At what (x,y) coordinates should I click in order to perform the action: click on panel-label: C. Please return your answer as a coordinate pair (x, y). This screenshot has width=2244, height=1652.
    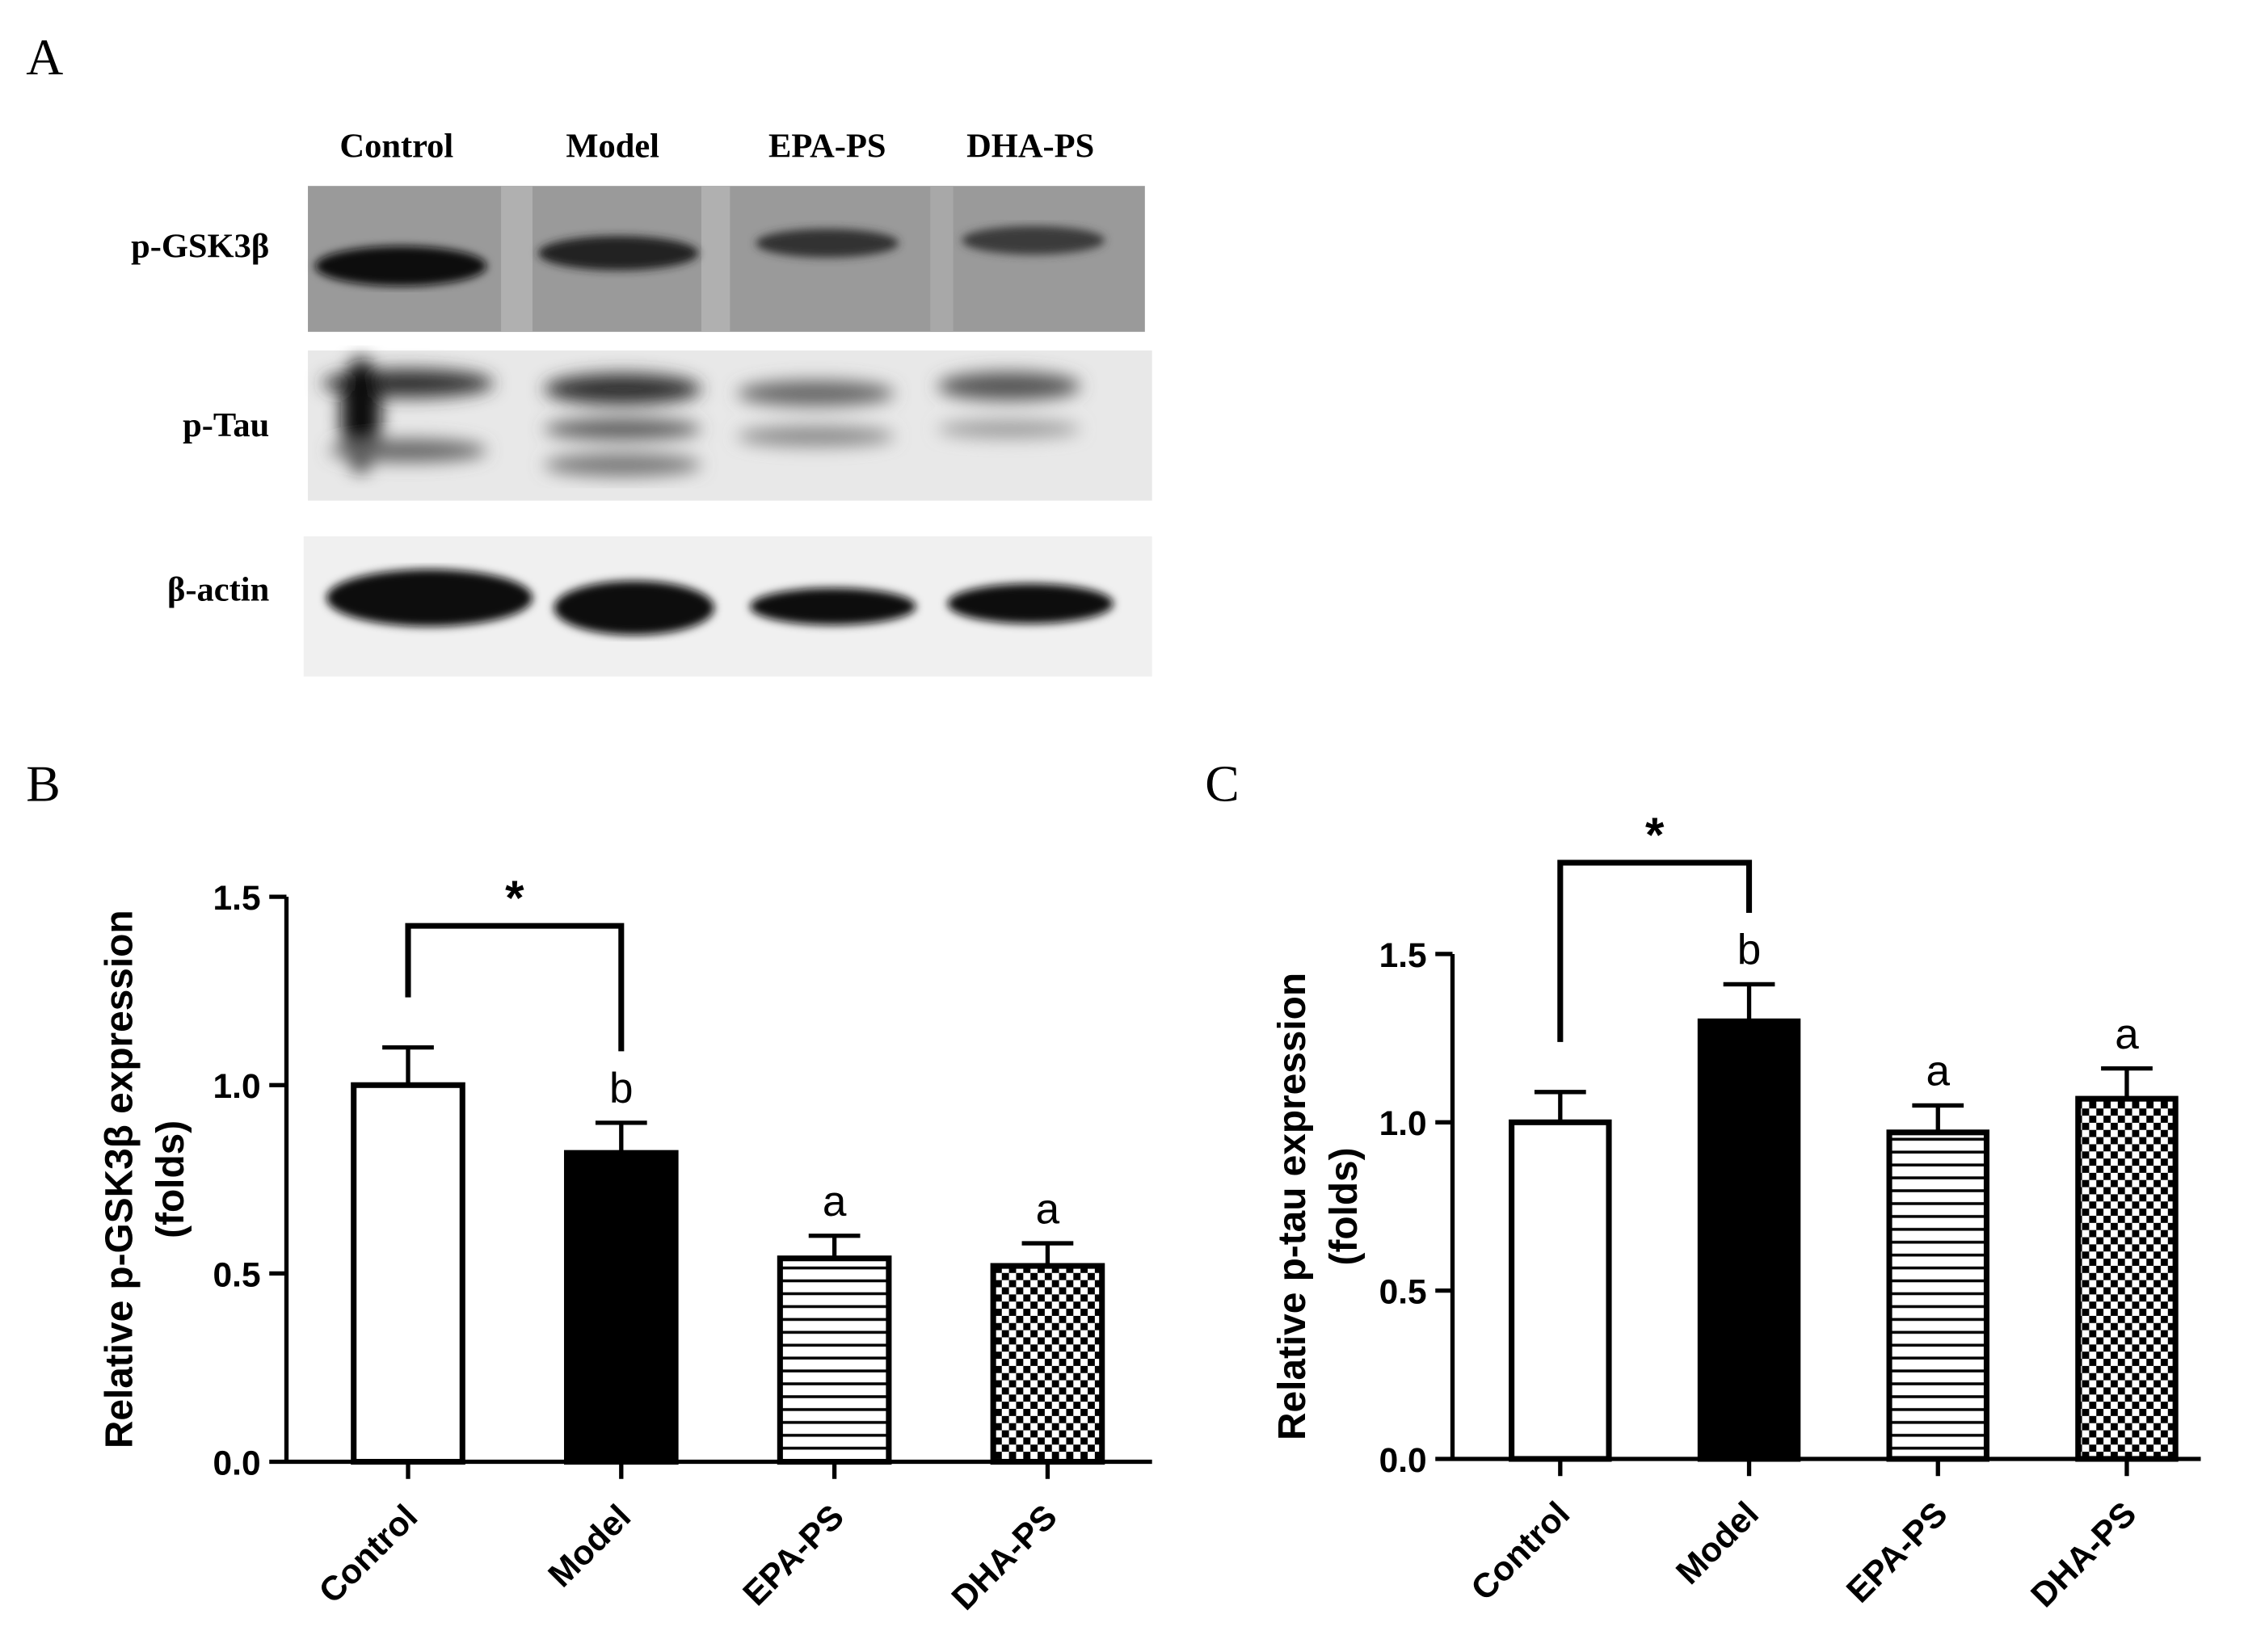
    Looking at the image, I should click on (1222, 784).